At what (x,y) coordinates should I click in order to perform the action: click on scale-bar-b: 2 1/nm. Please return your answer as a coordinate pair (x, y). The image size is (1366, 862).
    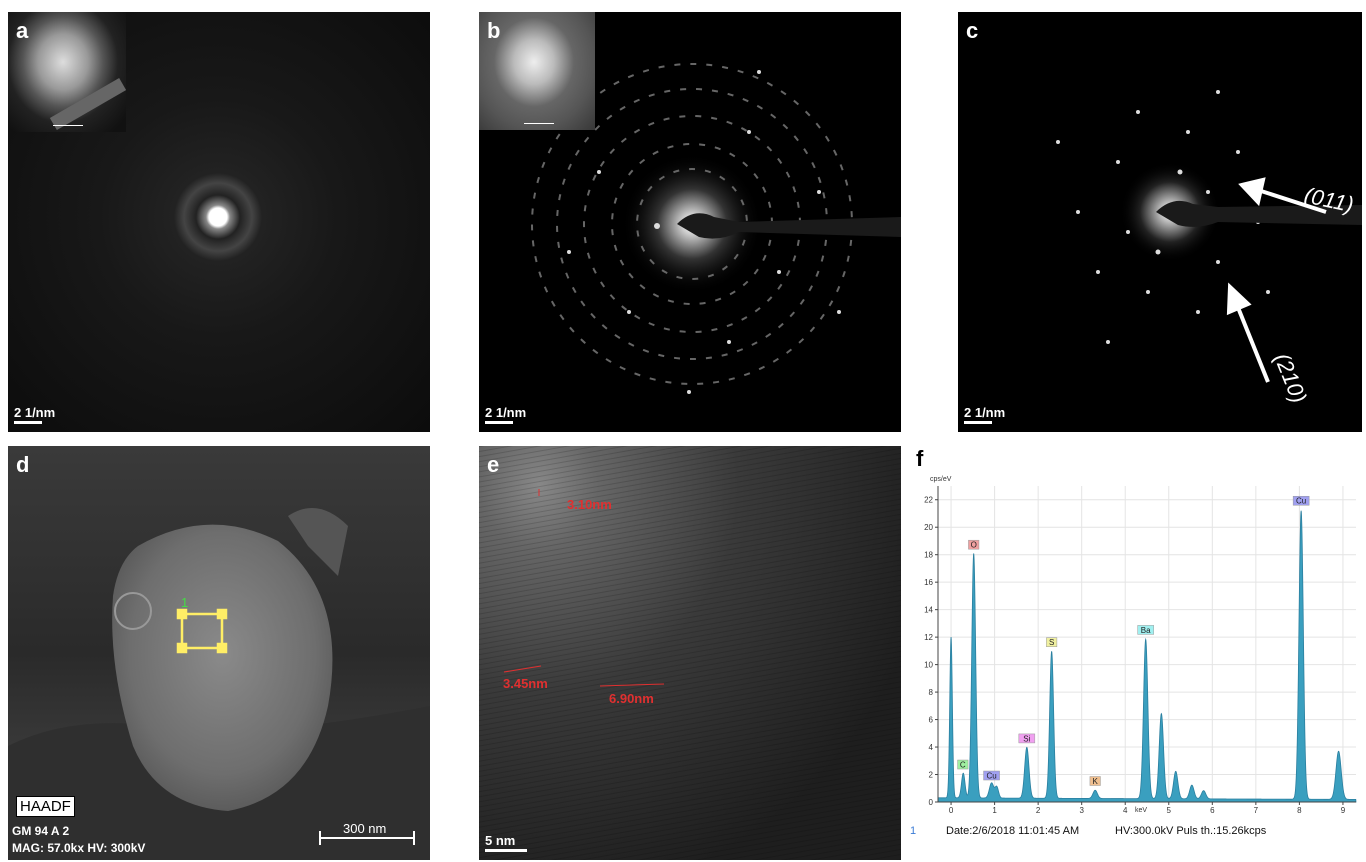
    Looking at the image, I should click on (505, 414).